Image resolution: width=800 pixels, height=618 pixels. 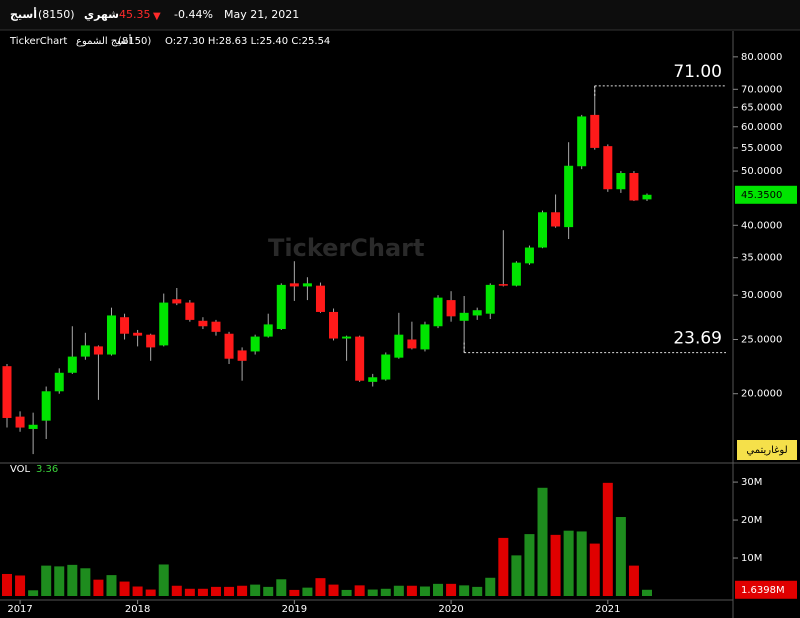 I want to click on last-price-box, so click(x=766, y=194).